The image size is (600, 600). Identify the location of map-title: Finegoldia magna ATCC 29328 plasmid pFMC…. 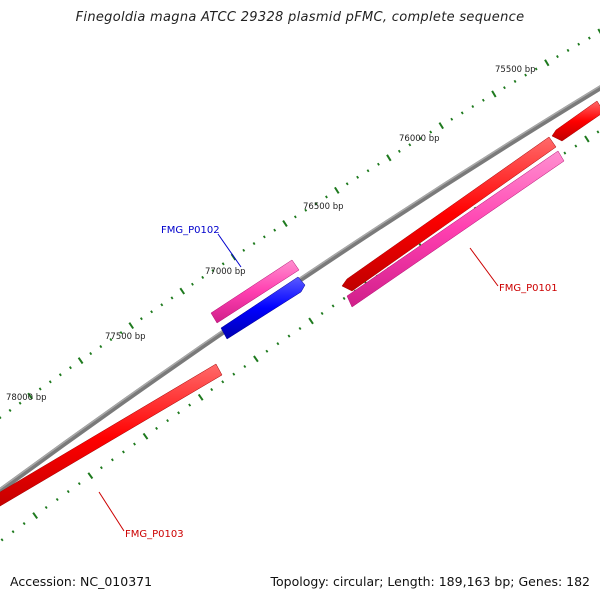
(300, 17).